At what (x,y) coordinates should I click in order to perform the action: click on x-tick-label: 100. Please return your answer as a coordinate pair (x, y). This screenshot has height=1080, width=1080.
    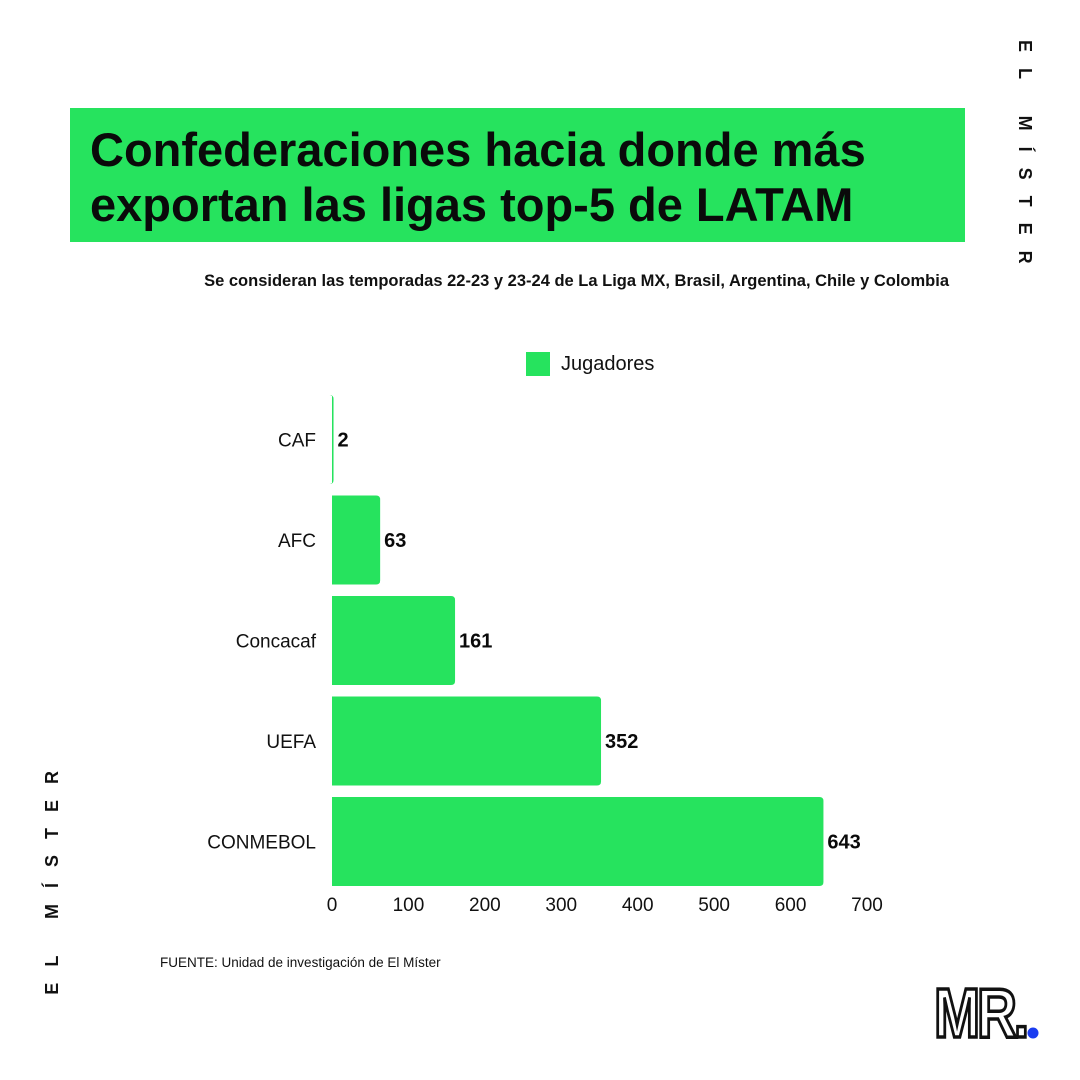
    Looking at the image, I should click on (409, 905).